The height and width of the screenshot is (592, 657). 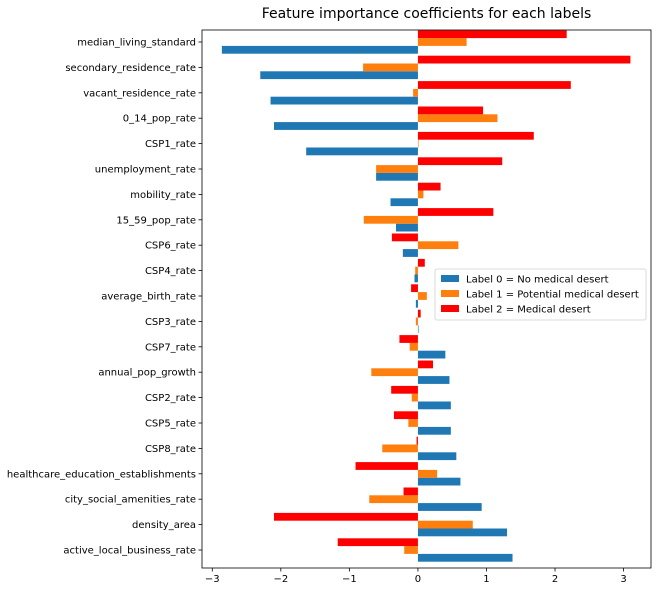 What do you see at coordinates (442, 42) in the screenshot?
I see `bar-median-living-standard-label1` at bounding box center [442, 42].